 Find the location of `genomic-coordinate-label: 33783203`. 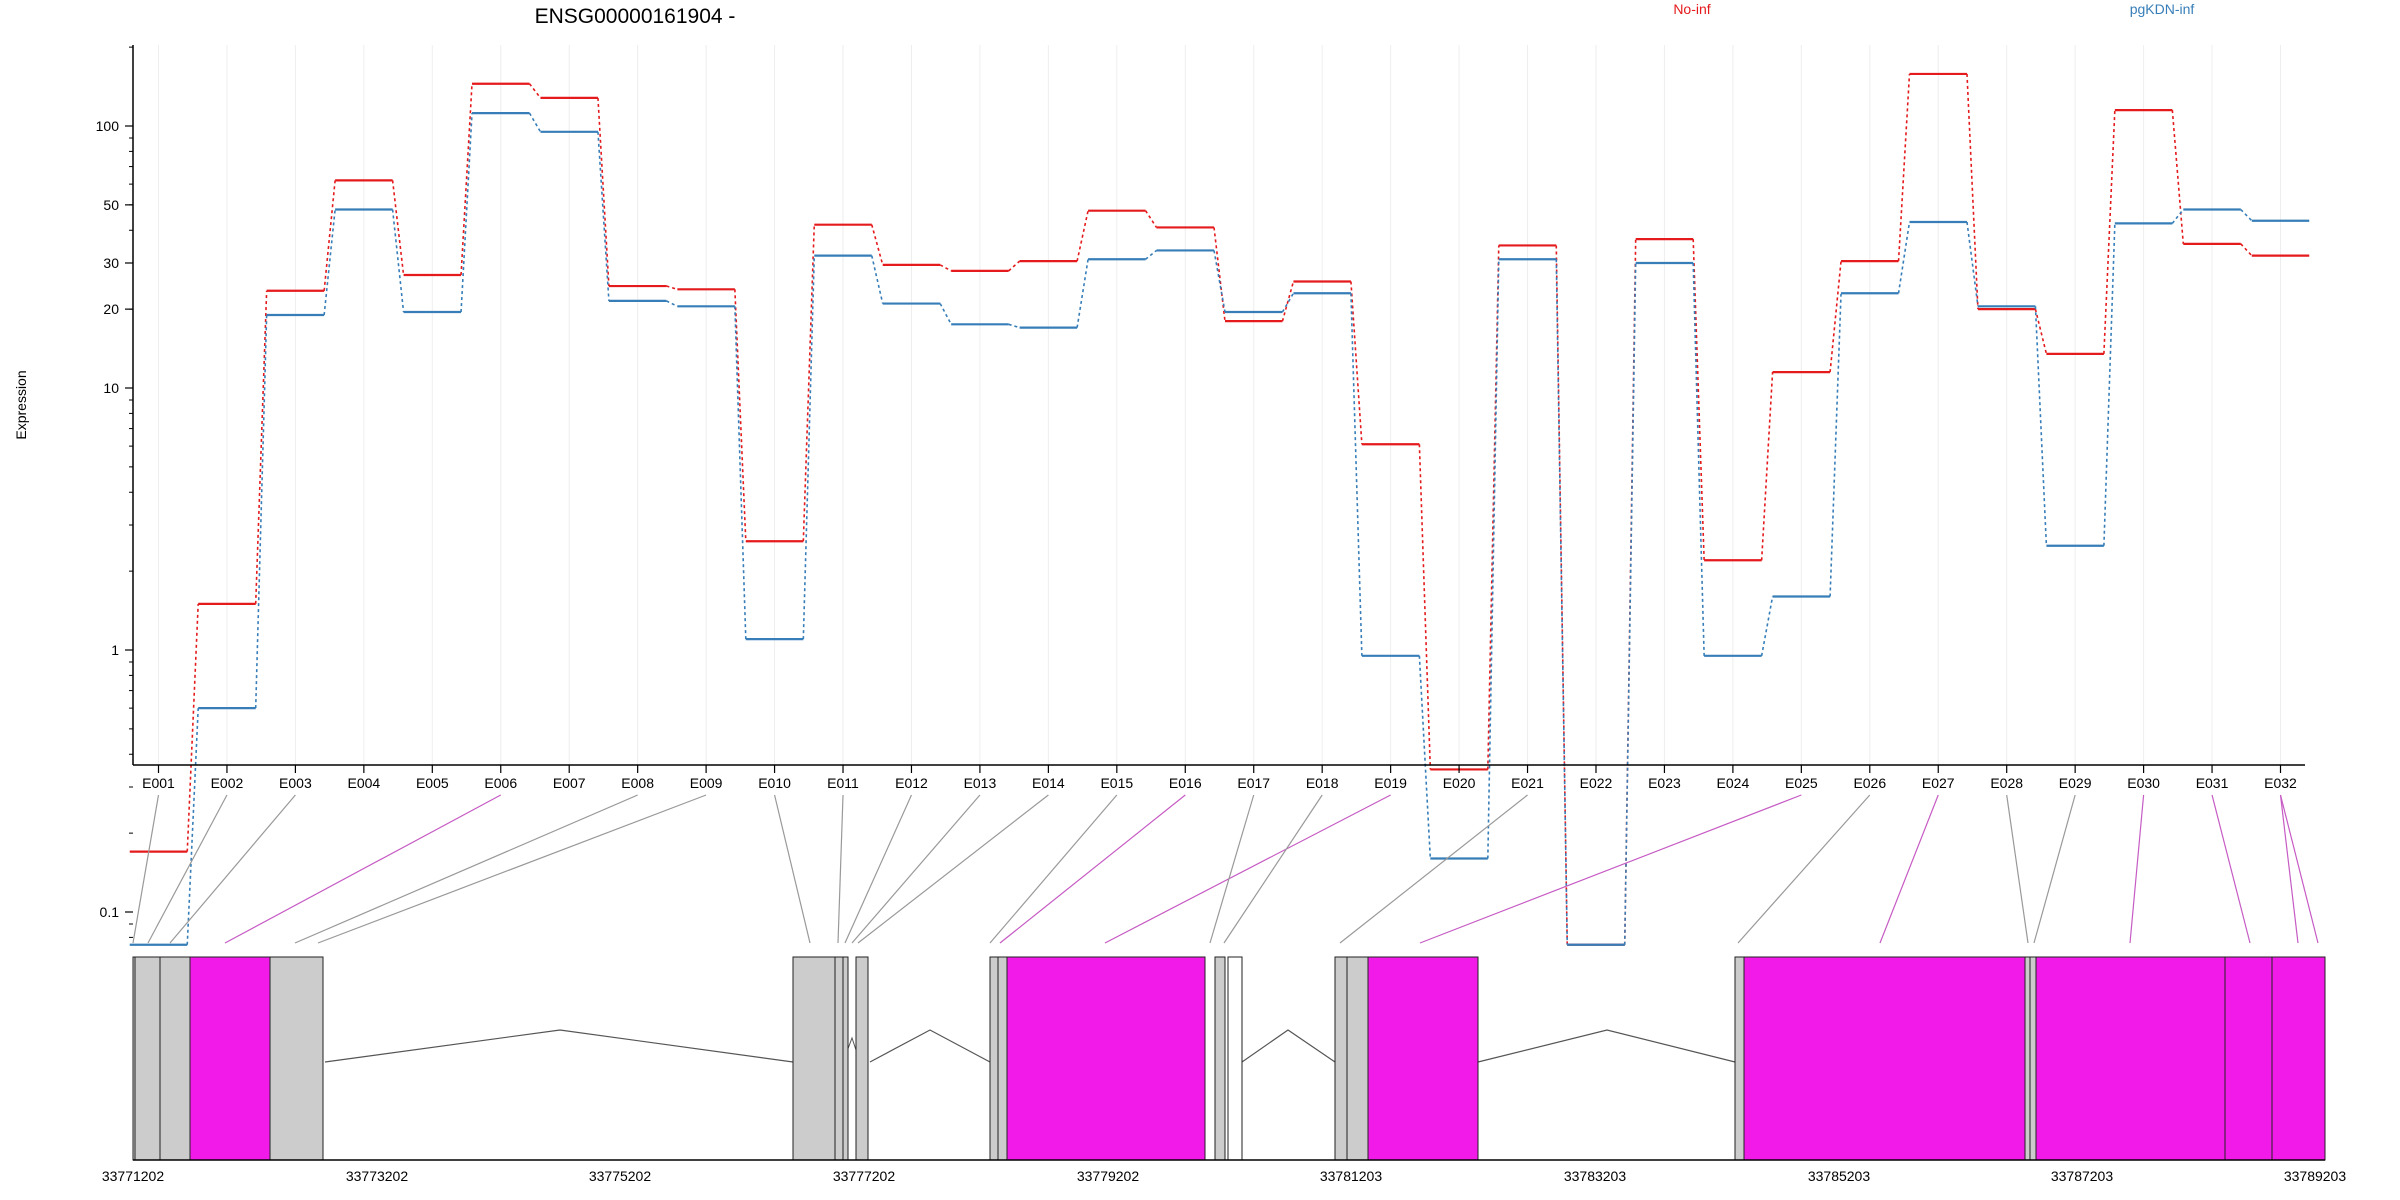

genomic-coordinate-label: 33783203 is located at coordinates (1595, 1176).